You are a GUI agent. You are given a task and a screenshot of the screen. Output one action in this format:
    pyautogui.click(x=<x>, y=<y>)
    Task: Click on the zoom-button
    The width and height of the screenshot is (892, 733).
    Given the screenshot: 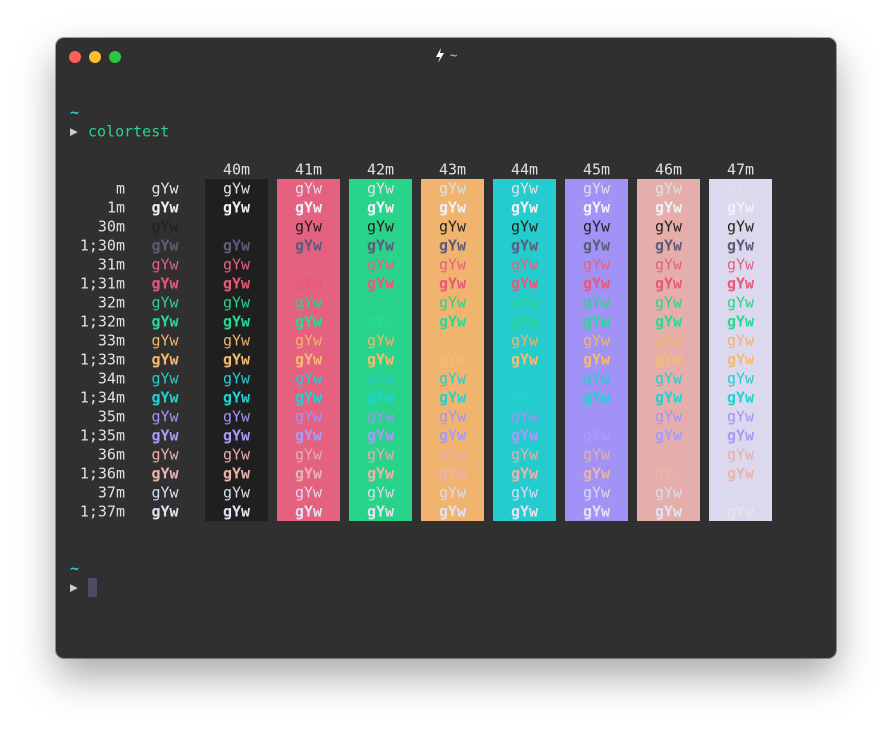 What is the action you would take?
    pyautogui.click(x=115, y=57)
    